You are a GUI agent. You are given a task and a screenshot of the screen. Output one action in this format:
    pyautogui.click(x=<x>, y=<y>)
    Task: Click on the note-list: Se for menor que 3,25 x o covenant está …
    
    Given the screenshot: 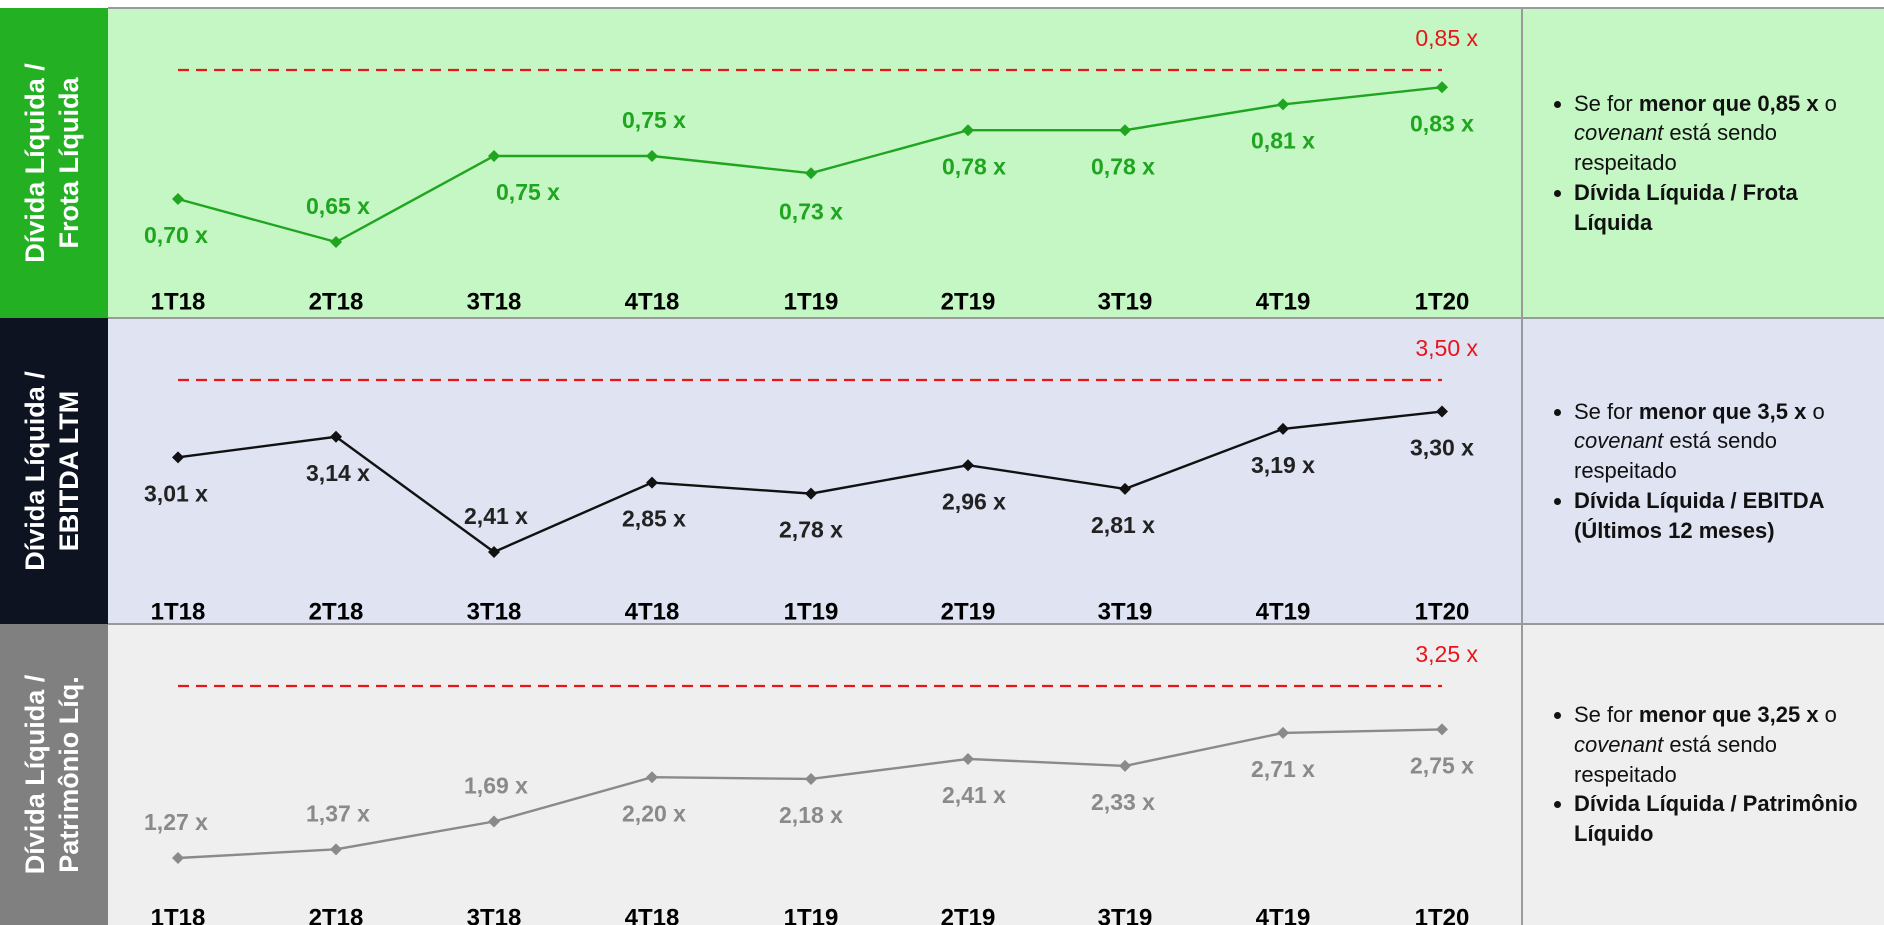 What is the action you would take?
    pyautogui.click(x=1707, y=774)
    